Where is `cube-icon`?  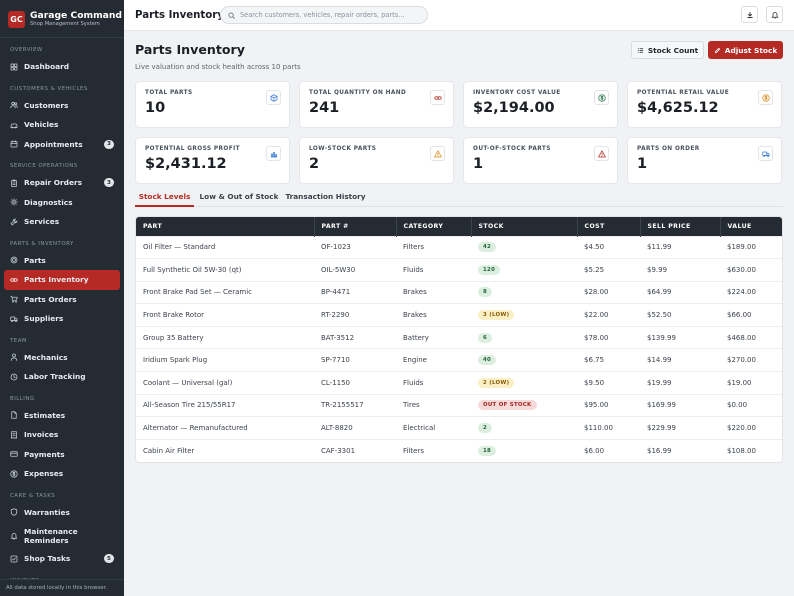 cube-icon is located at coordinates (273, 97).